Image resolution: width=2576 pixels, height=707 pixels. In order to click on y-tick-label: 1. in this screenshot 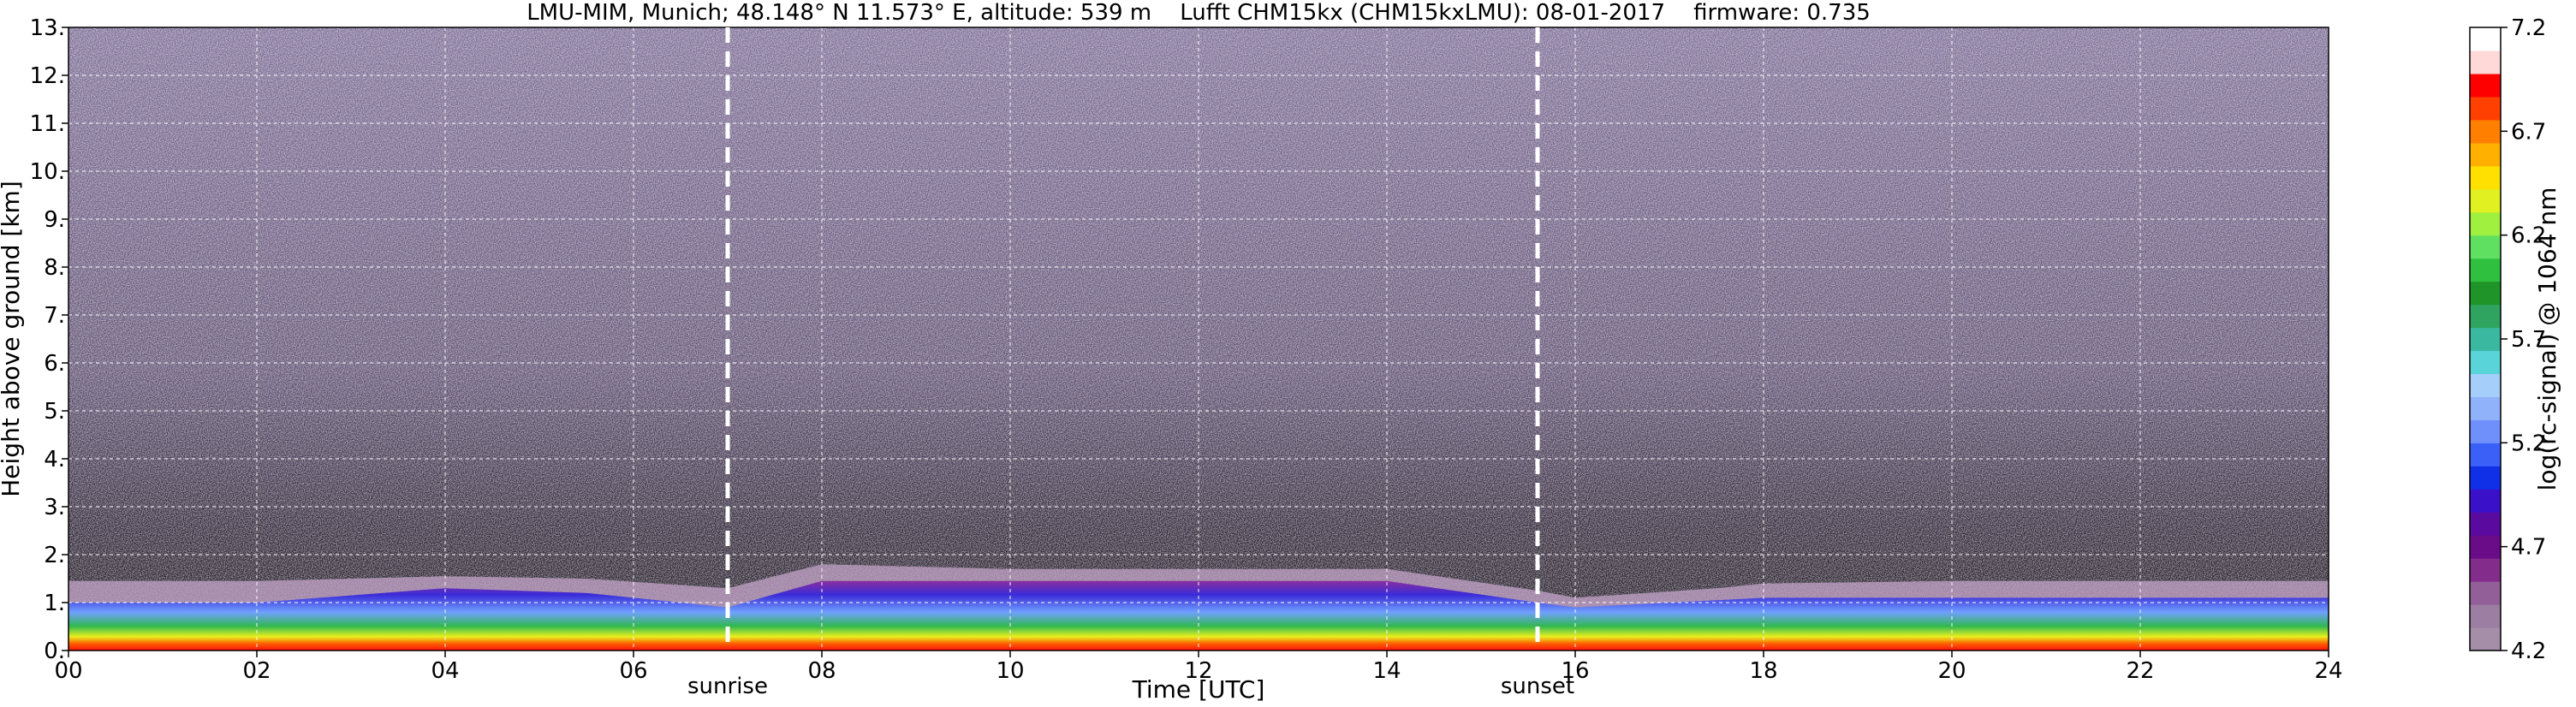, I will do `click(55, 603)`.